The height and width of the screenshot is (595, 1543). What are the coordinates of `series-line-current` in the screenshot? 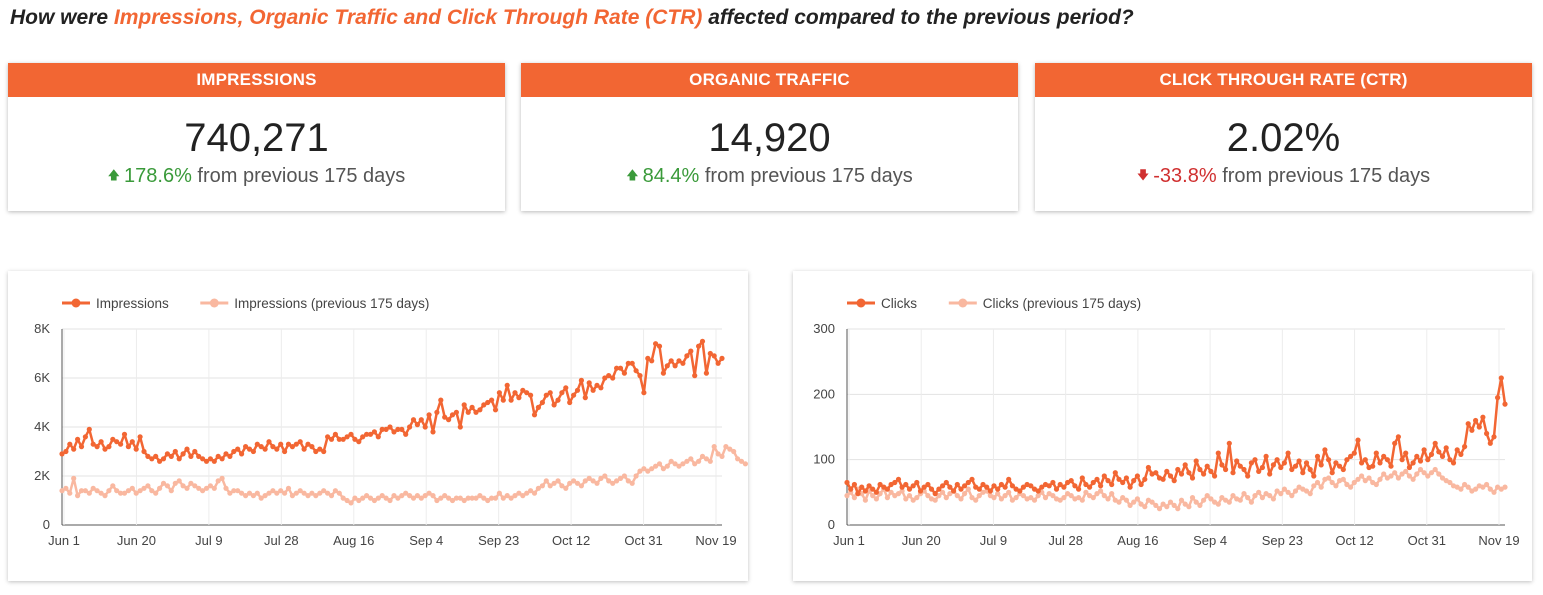 It's located at (392, 401).